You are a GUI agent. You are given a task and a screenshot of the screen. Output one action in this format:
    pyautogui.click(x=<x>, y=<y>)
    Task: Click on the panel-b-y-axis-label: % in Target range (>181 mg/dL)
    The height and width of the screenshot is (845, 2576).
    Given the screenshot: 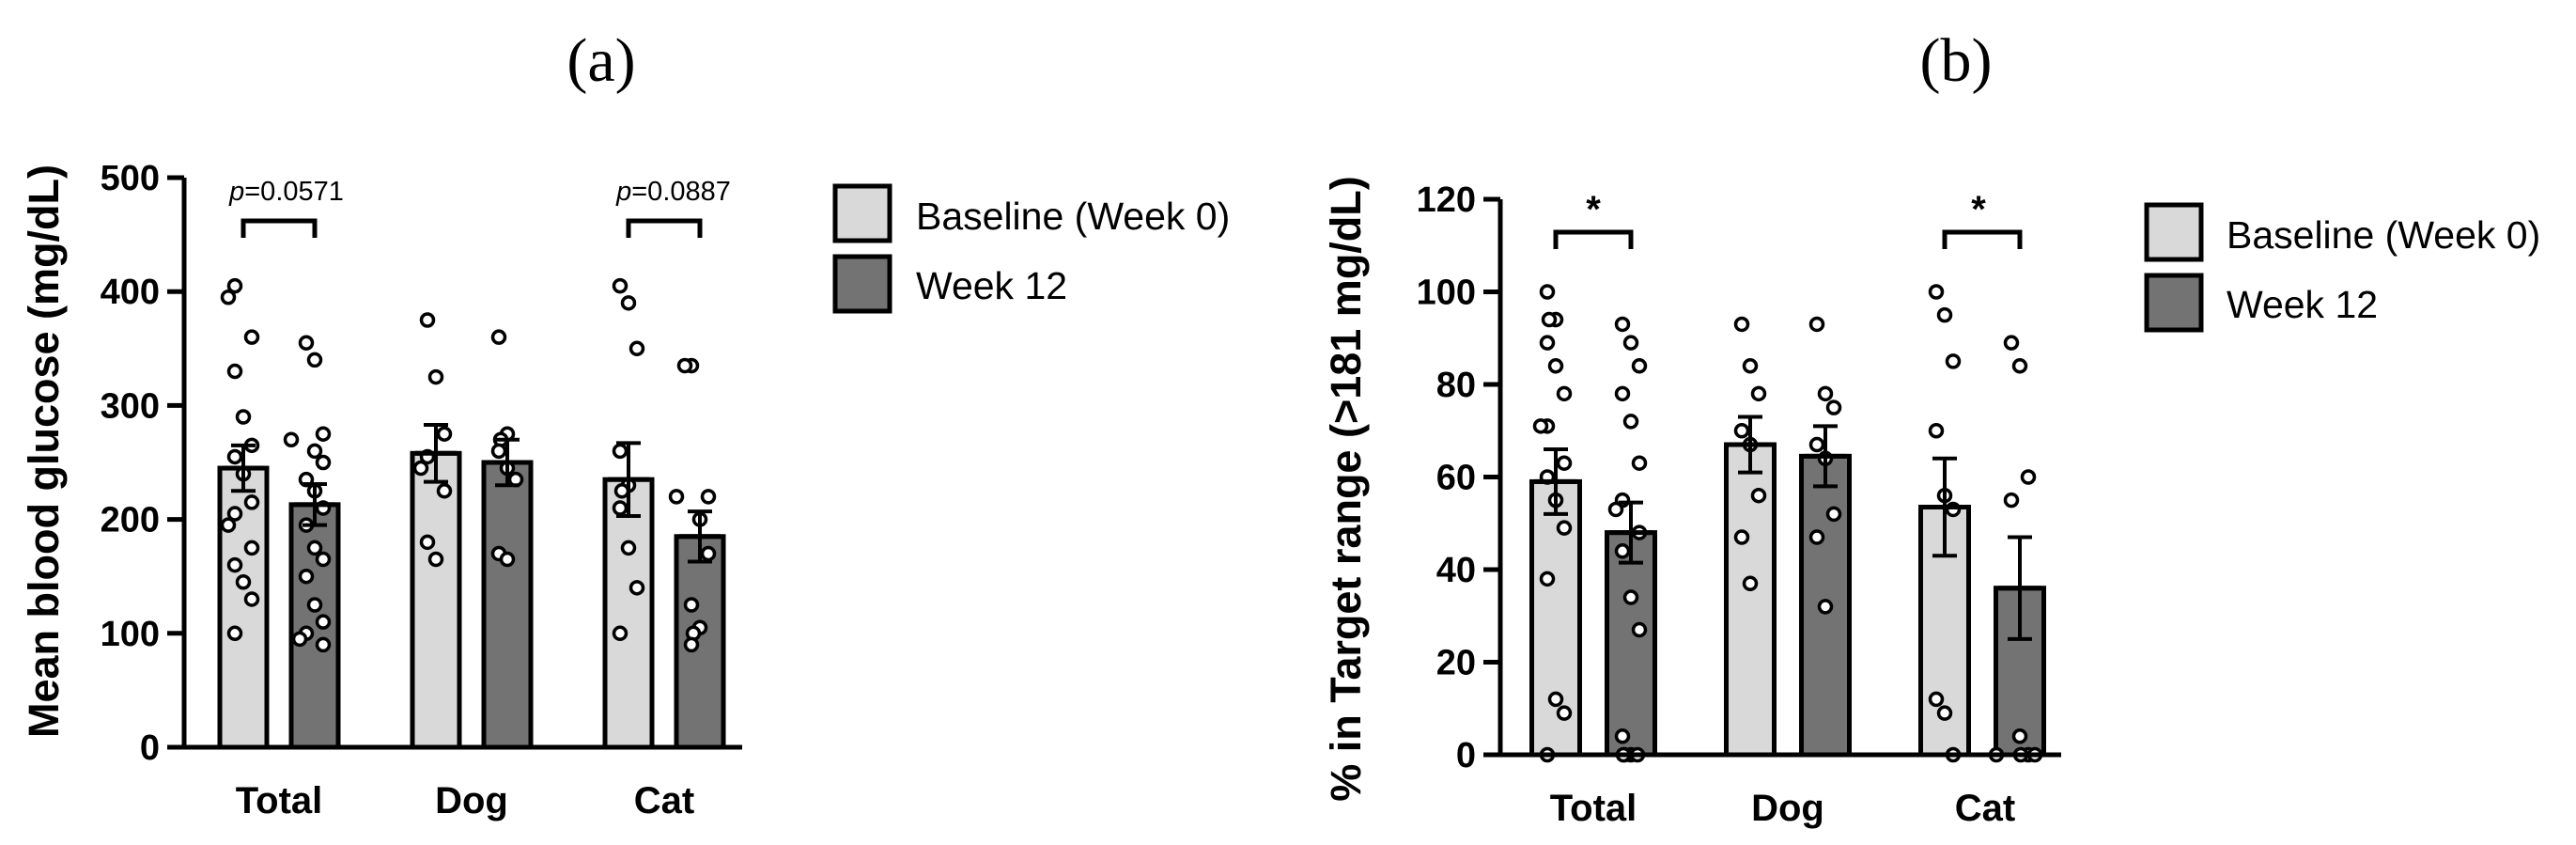 What is the action you would take?
    pyautogui.click(x=1346, y=489)
    